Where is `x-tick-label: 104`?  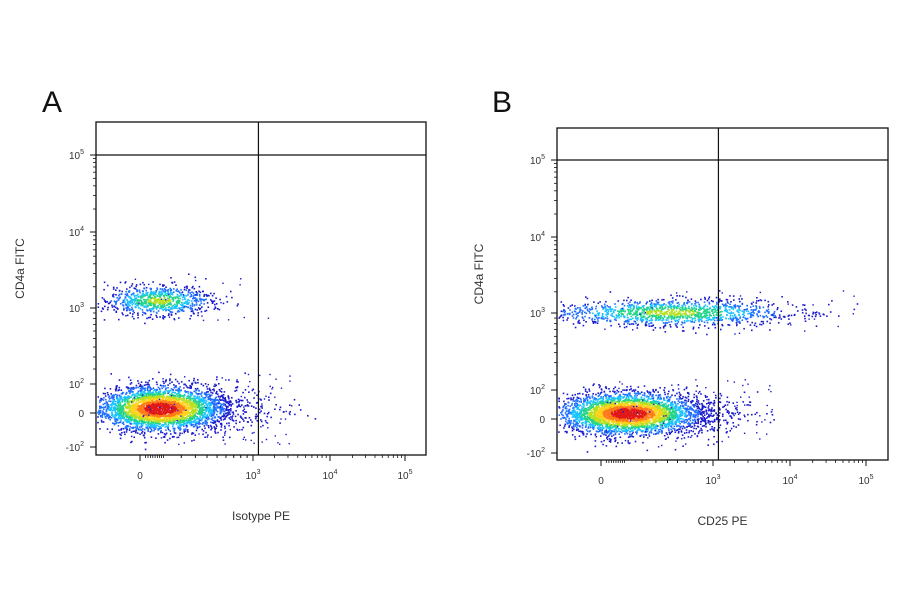 x-tick-label: 104 is located at coordinates (329, 475).